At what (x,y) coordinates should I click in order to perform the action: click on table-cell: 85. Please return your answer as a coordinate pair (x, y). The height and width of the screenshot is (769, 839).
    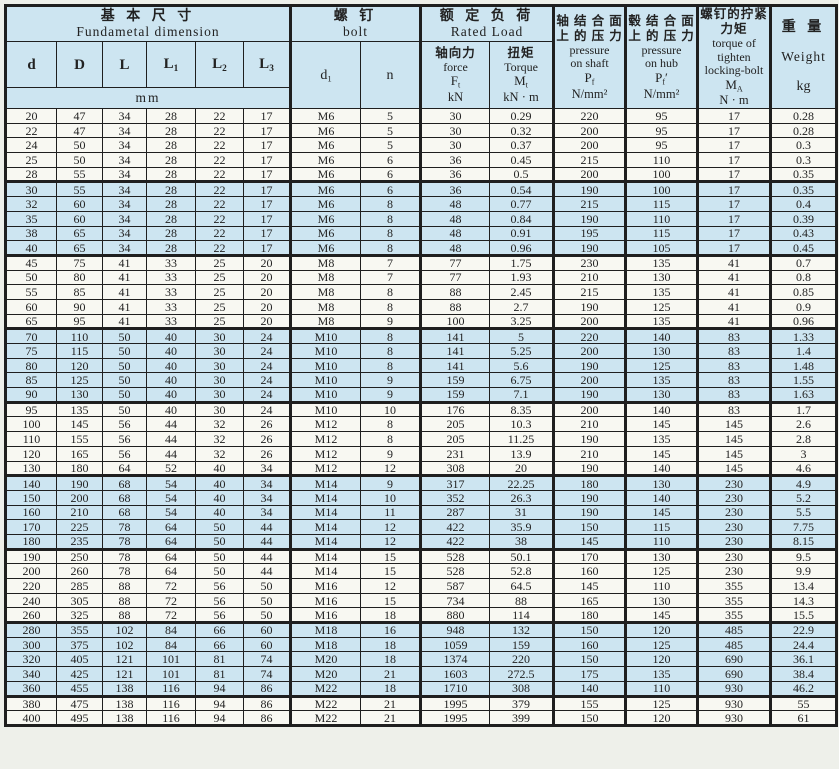
    Looking at the image, I should click on (31, 380).